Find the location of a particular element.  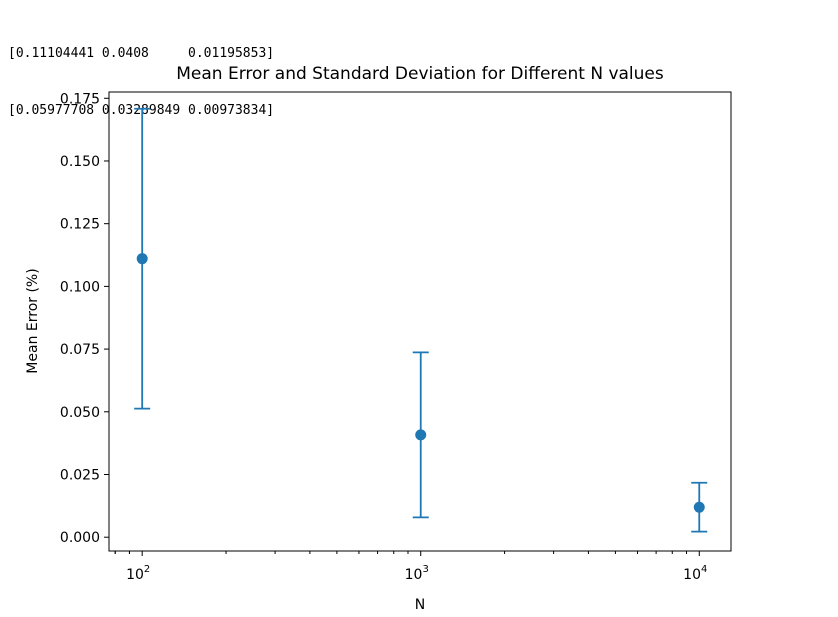

y-tick-label: 0.025 is located at coordinates (80, 476).